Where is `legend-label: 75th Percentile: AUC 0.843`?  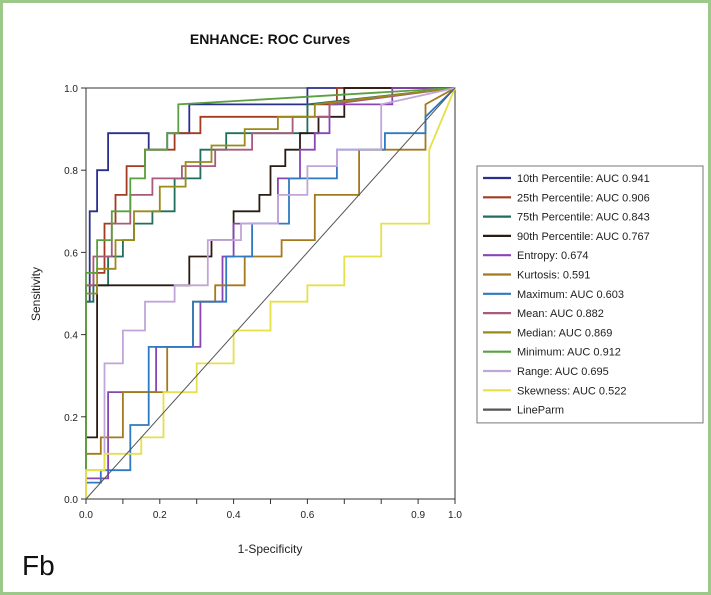
legend-label: 75th Percentile: AUC 0.843 is located at coordinates (583, 218).